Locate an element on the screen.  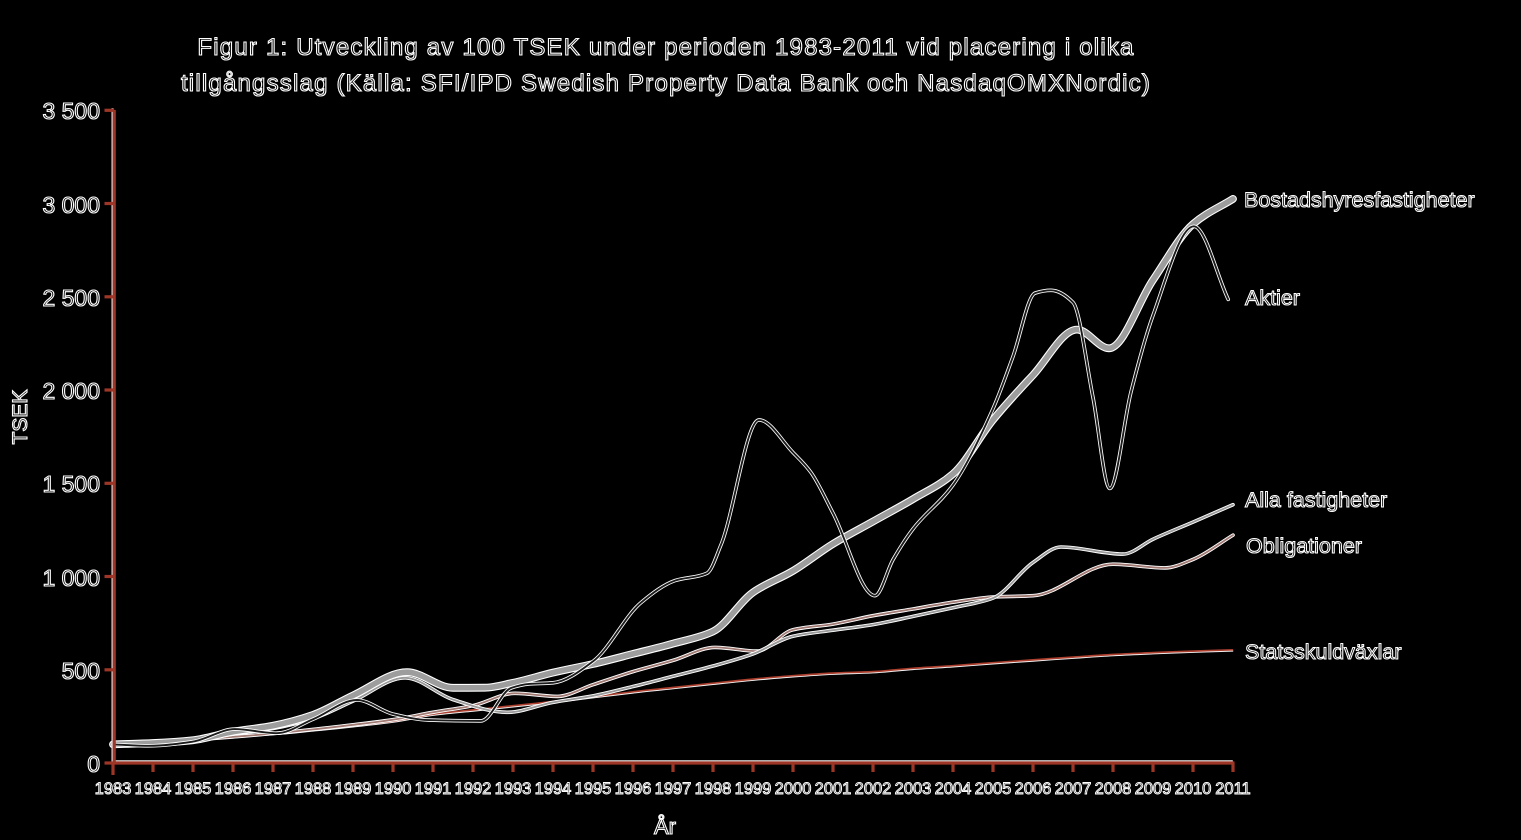
svg-text: 2005 is located at coordinates (993, 789).